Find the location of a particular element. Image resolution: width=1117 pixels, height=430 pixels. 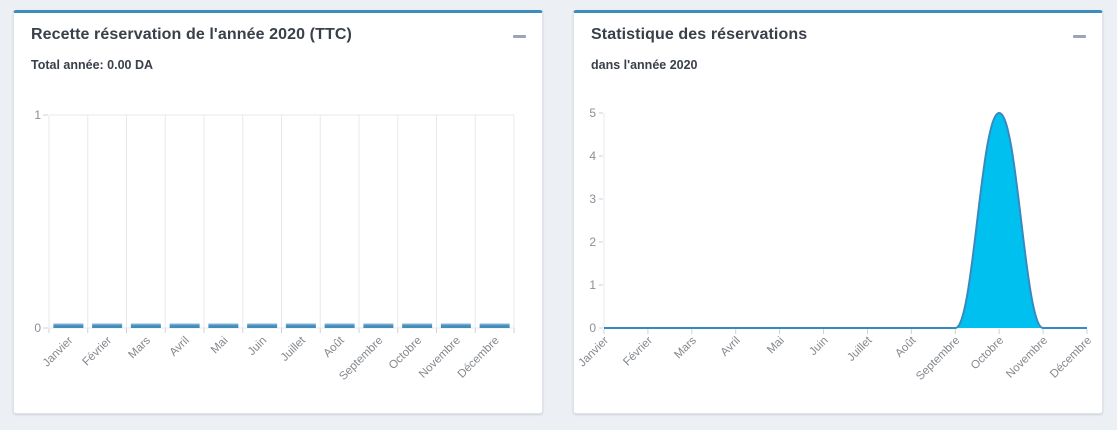

panel-subtitle: Total année: 0.00 DA is located at coordinates (92, 65).